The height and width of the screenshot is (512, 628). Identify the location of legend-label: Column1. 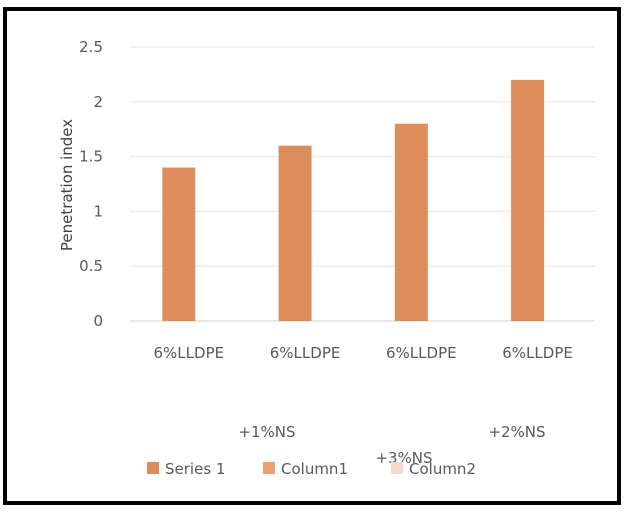
(314, 469).